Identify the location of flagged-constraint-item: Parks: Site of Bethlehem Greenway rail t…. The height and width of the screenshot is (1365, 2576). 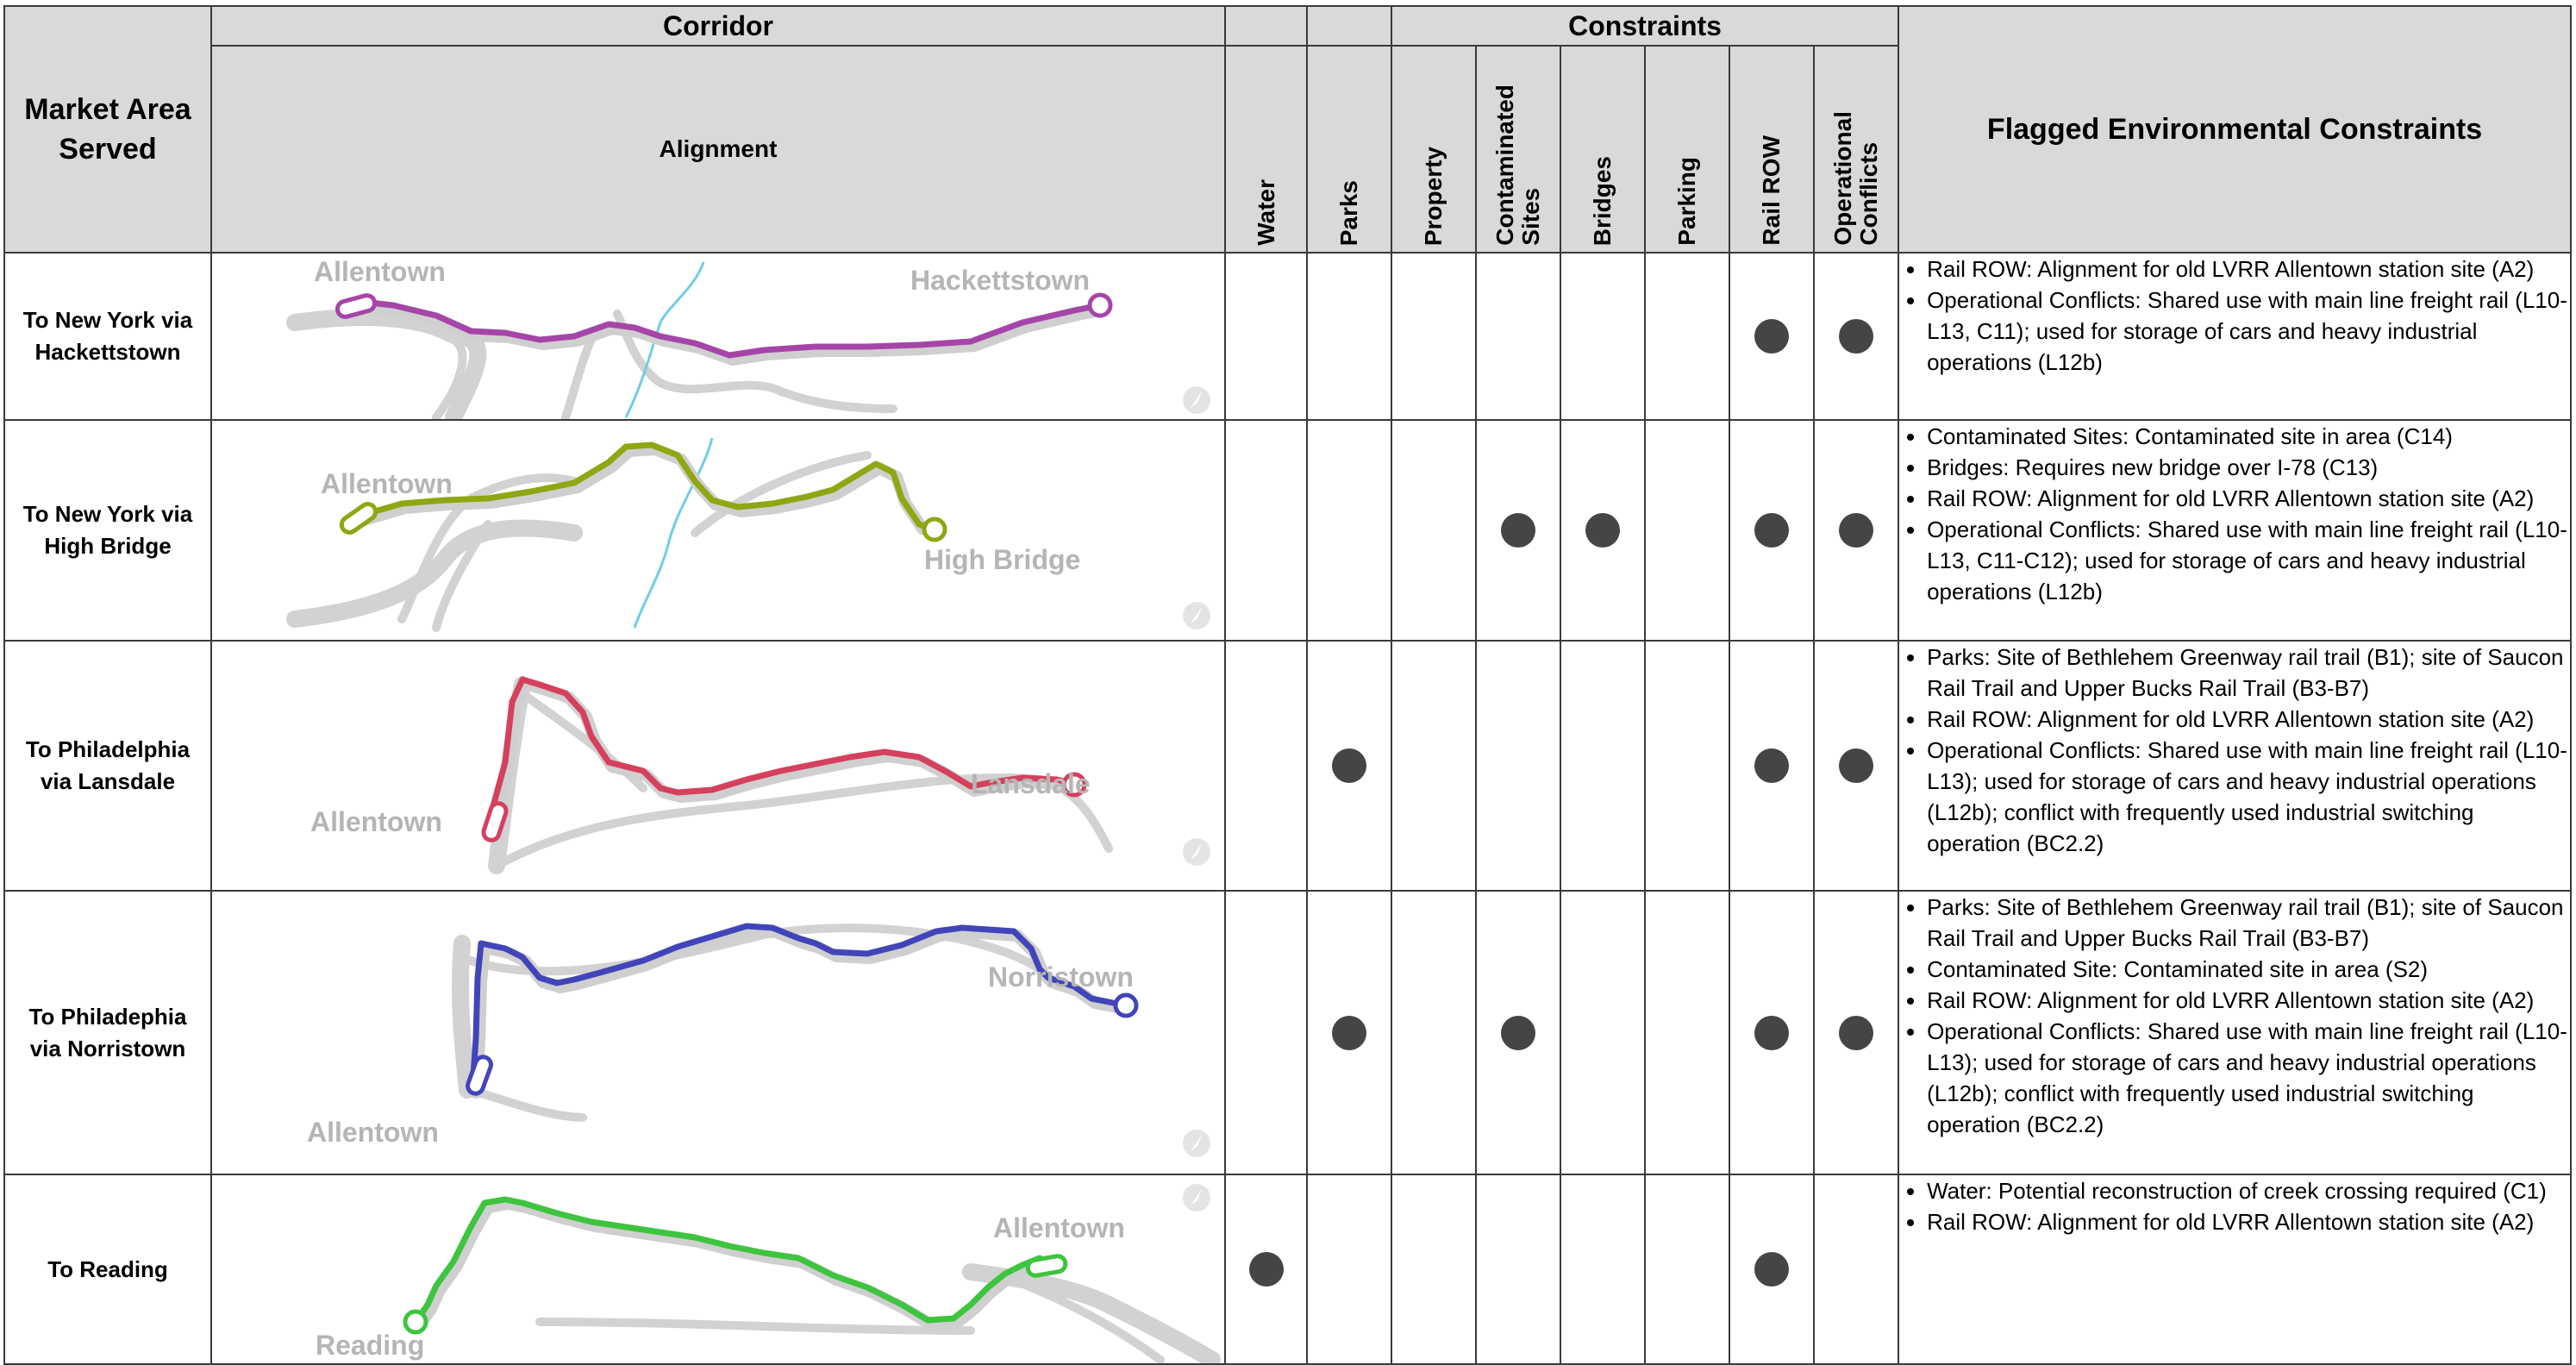
(2248, 673).